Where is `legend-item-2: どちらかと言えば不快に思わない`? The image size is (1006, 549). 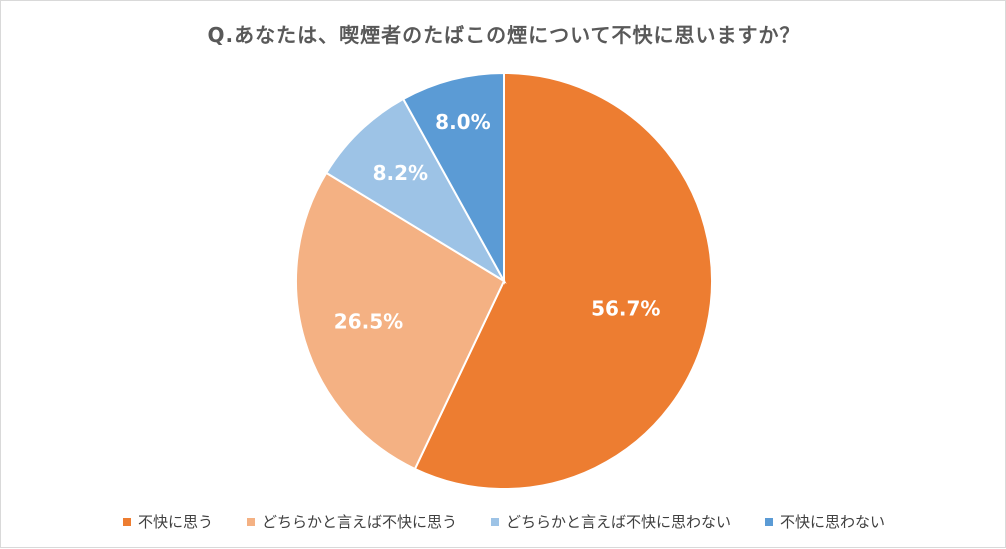 legend-item-2: どちらかと言えば不快に思わない is located at coordinates (611, 521).